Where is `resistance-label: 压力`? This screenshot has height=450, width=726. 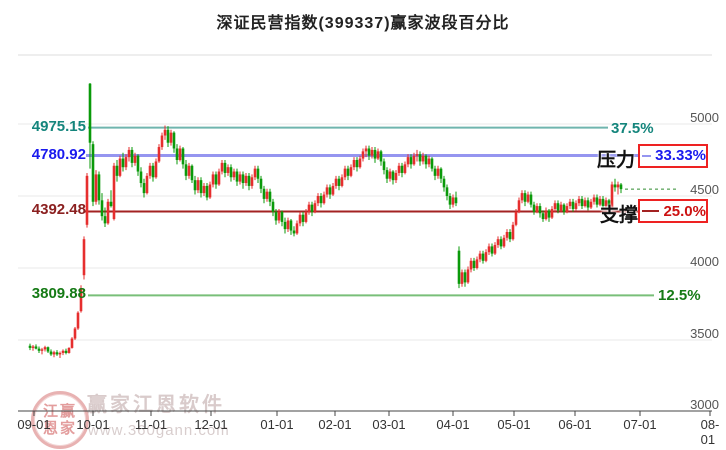 resistance-label: 压力 is located at coordinates (616, 160).